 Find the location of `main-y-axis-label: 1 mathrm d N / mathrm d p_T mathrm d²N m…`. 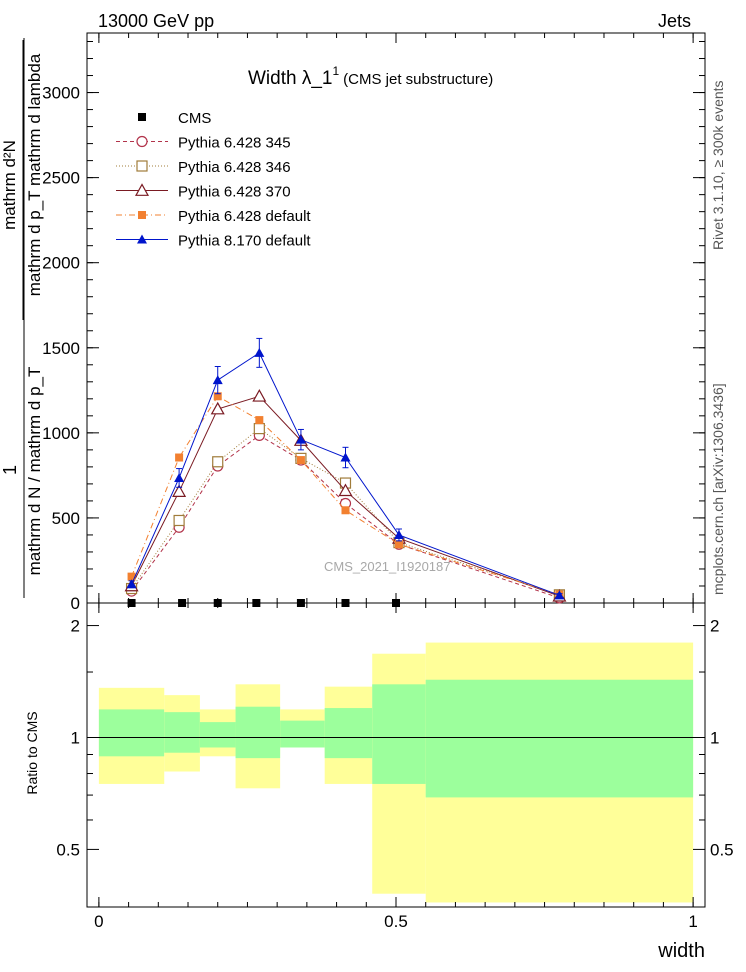

main-y-axis-label: 1 mathrm d N / mathrm d p_T mathrm d²N m… is located at coordinates (22, 318).